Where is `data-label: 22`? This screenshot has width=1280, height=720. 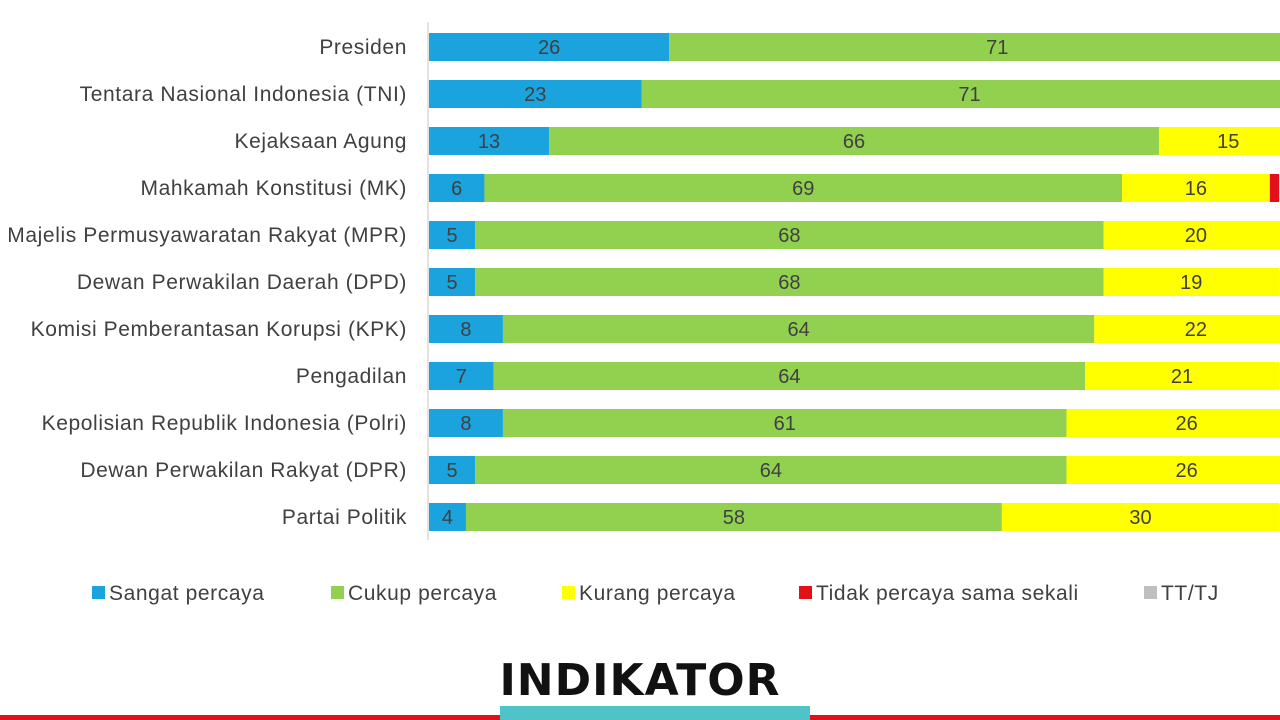
data-label: 22 is located at coordinates (1196, 330).